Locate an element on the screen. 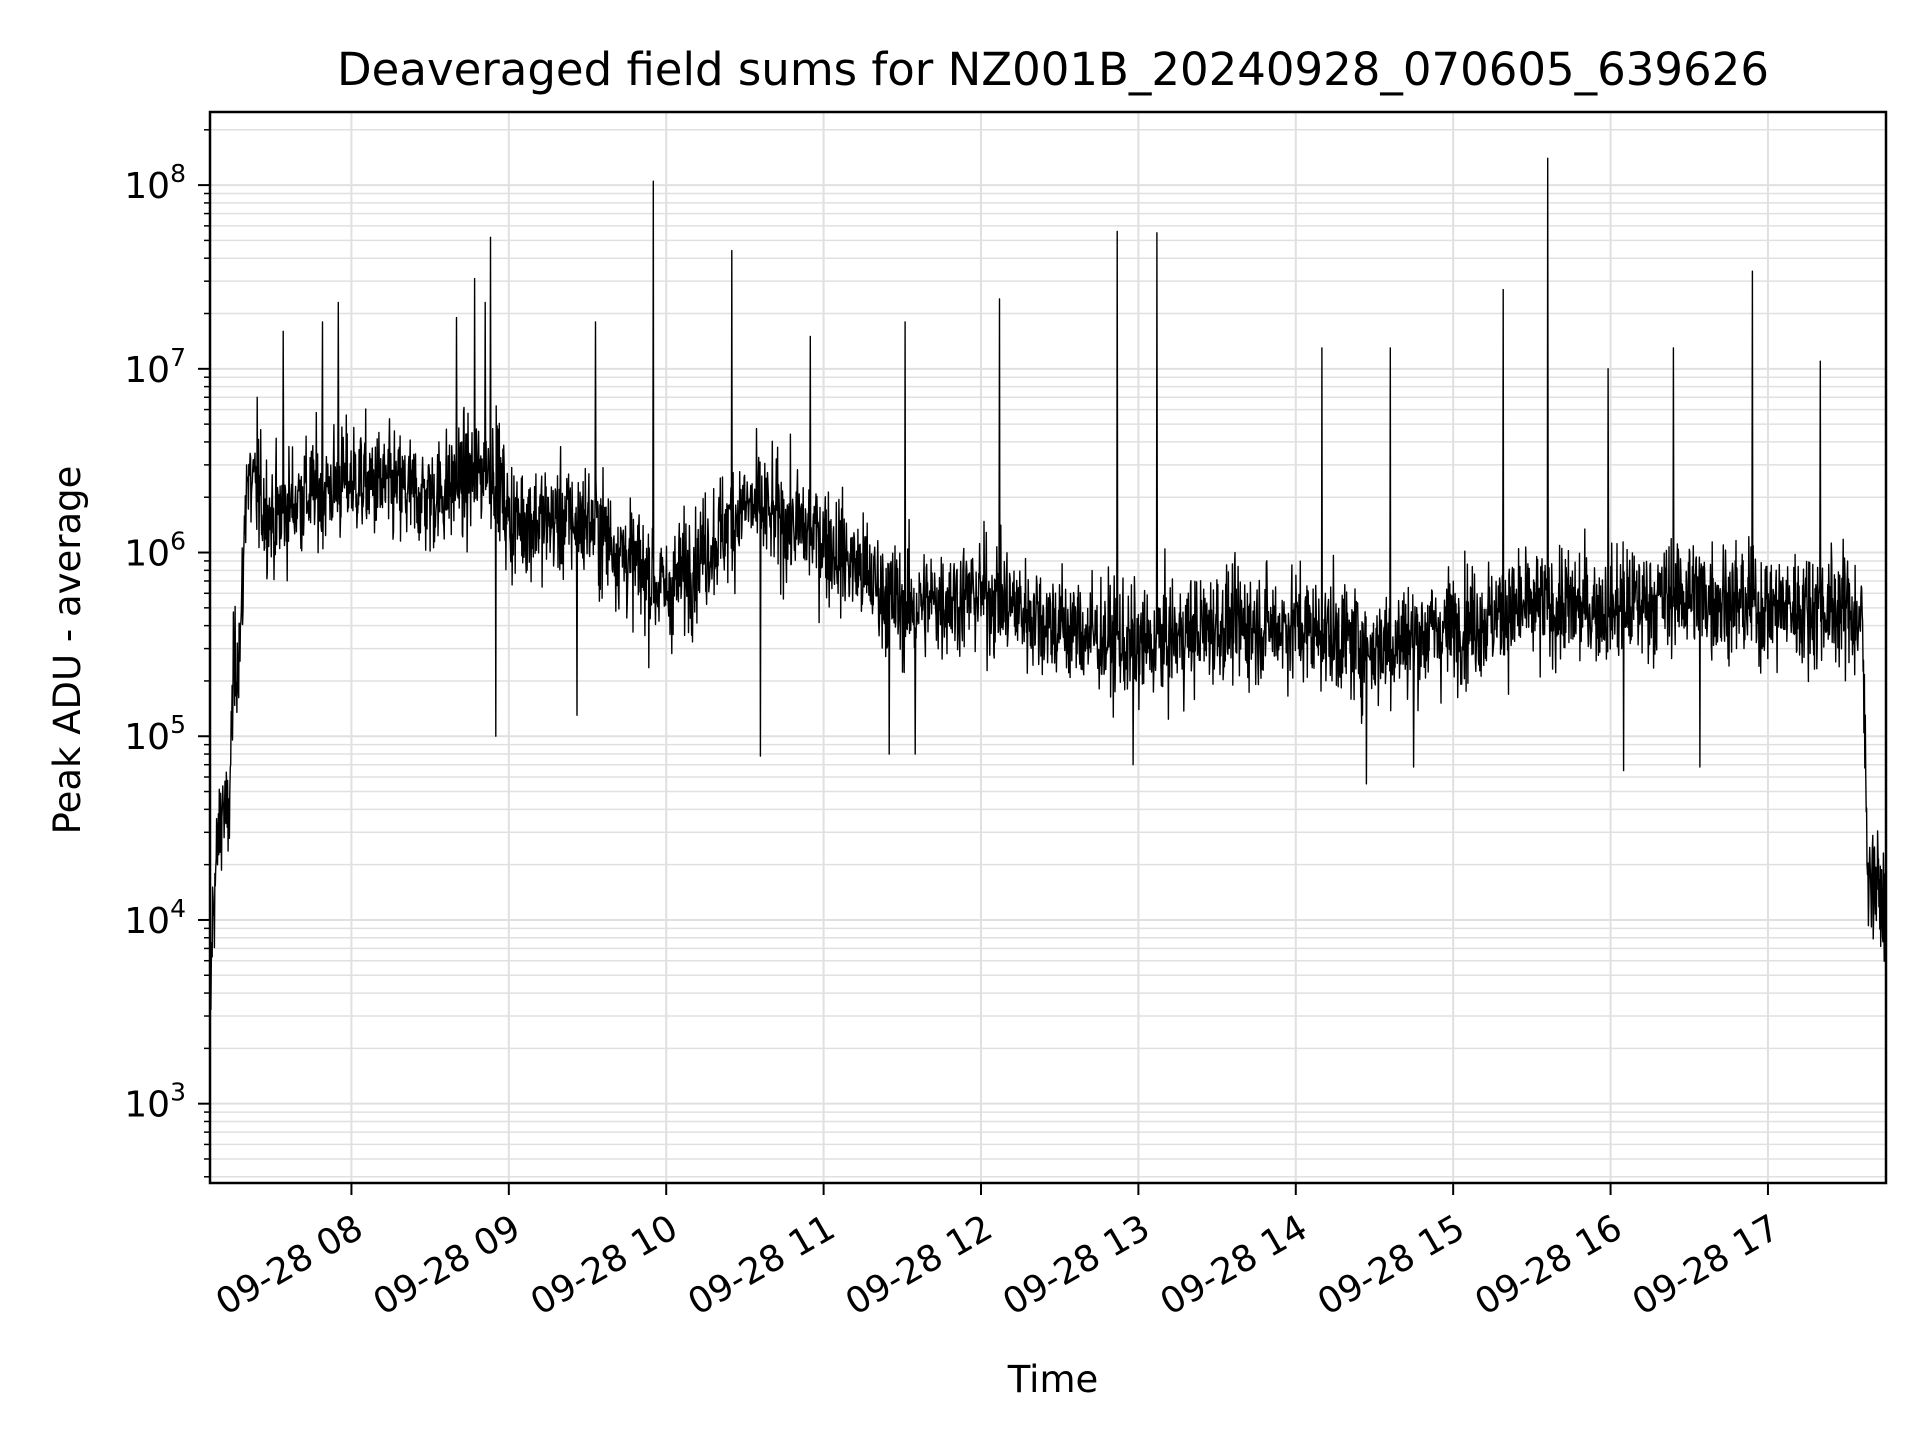  y-tick-label: 10³ is located at coordinates (155, 1102).